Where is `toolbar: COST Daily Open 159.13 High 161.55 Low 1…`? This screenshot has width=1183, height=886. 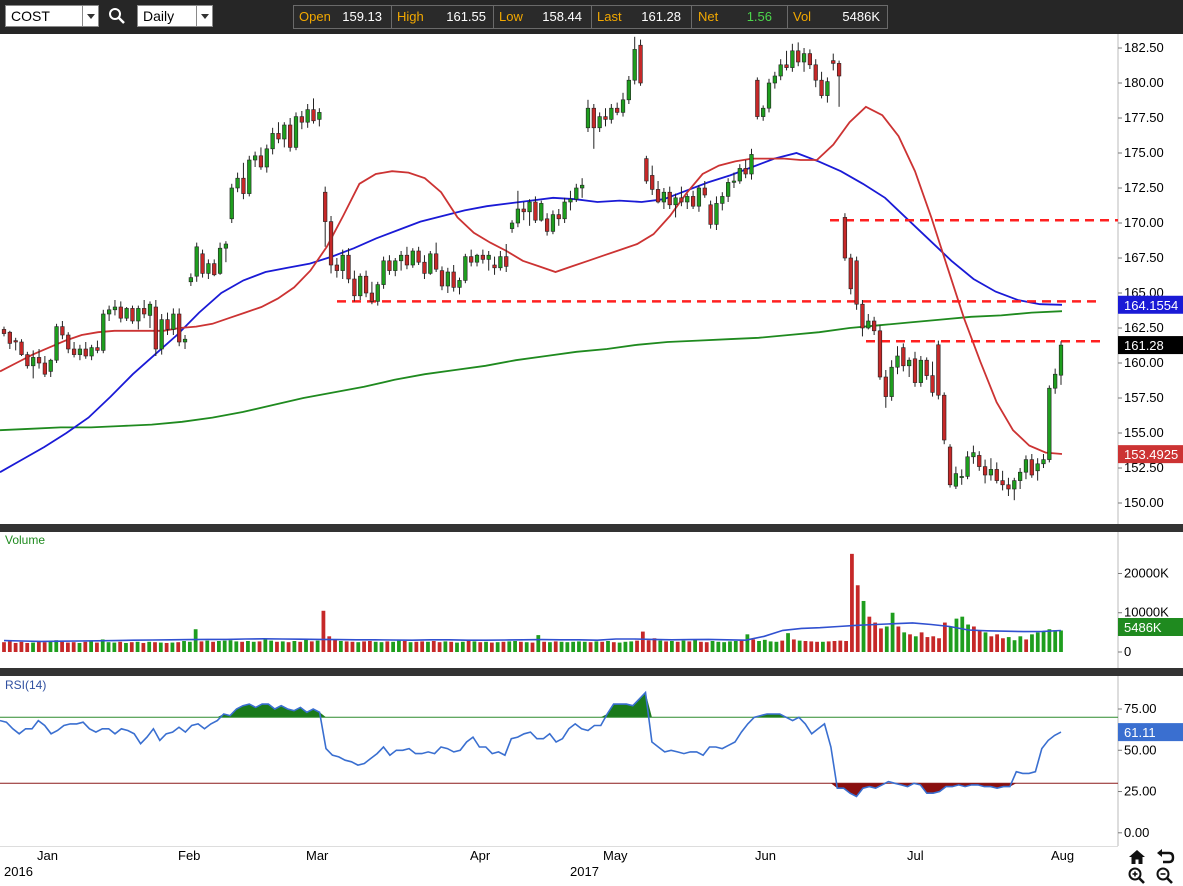 toolbar: COST Daily Open 159.13 High 161.55 Low 1… is located at coordinates (591, 17).